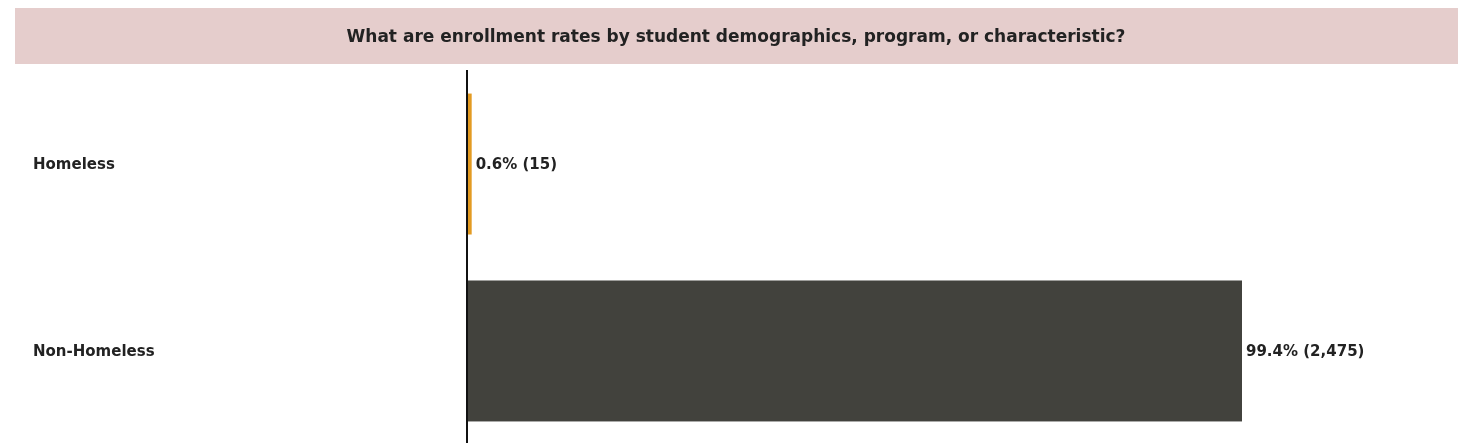  I want to click on chart-title: What are enrollment rates by student demographics, program, or characteristic?, so click(736, 35).